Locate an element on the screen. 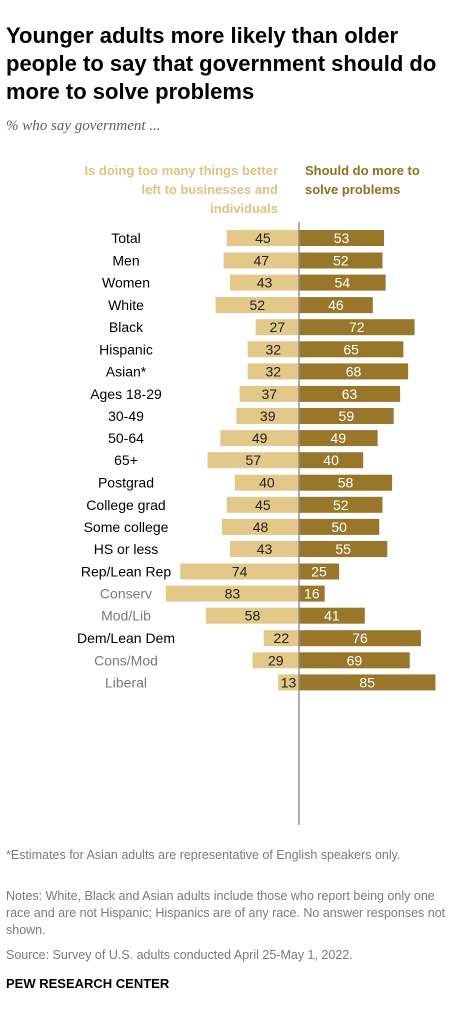 The width and height of the screenshot is (460, 1021). data-label-left: 13 is located at coordinates (289, 682).